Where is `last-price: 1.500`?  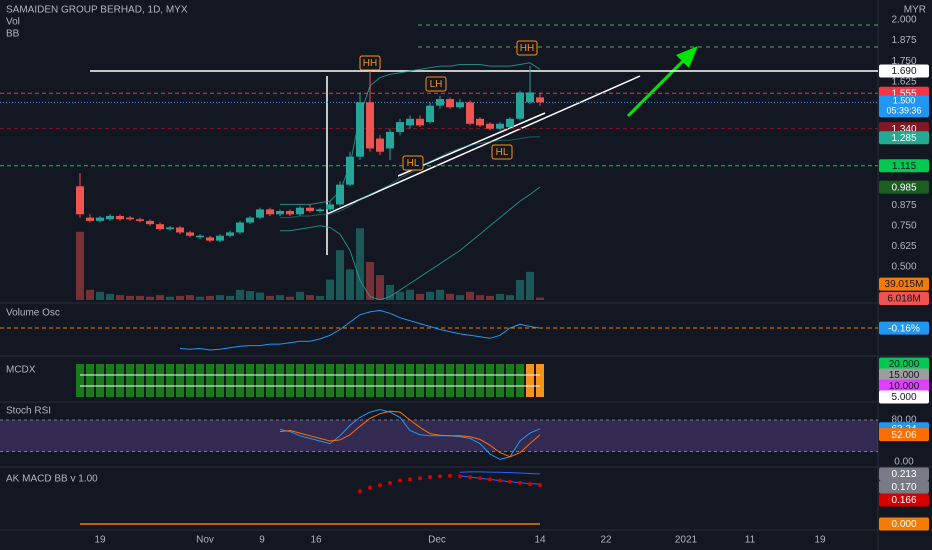
last-price: 1.500 is located at coordinates (904, 101).